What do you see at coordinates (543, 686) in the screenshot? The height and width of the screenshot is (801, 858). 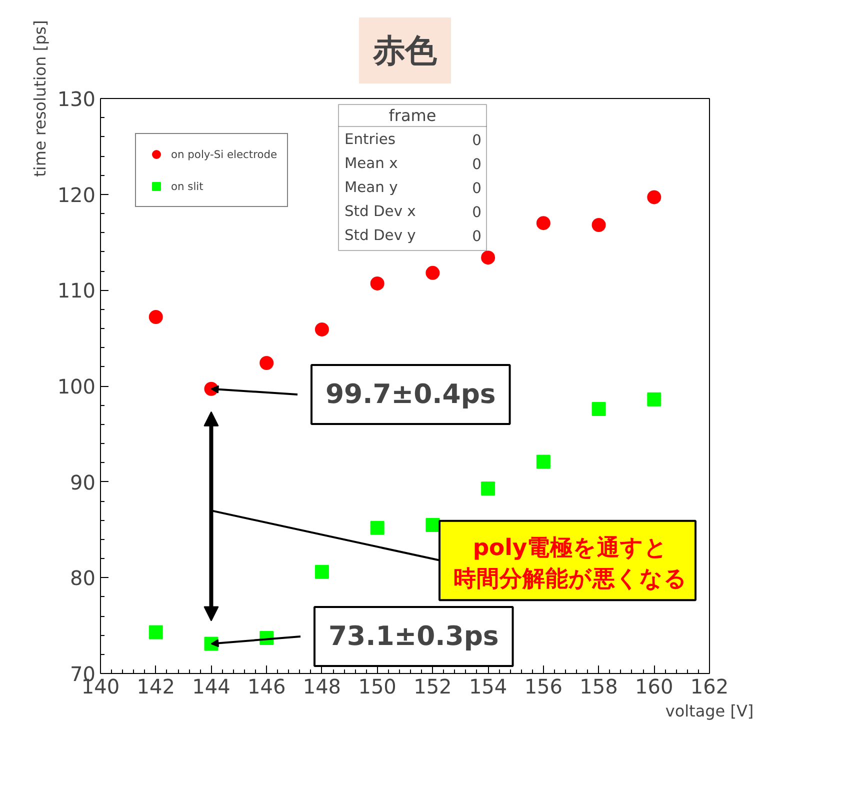 I see `x-tick-label: 156` at bounding box center [543, 686].